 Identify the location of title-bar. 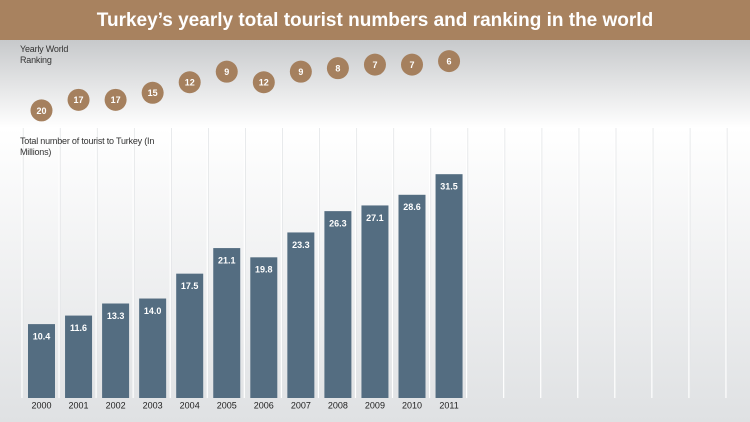
(375, 20).